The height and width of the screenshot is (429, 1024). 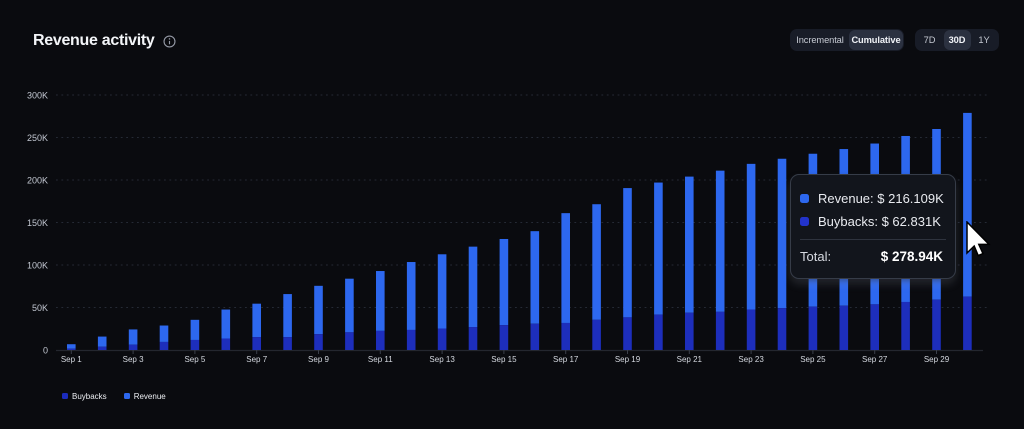 I want to click on svg-text: Sep 3, so click(x=133, y=359).